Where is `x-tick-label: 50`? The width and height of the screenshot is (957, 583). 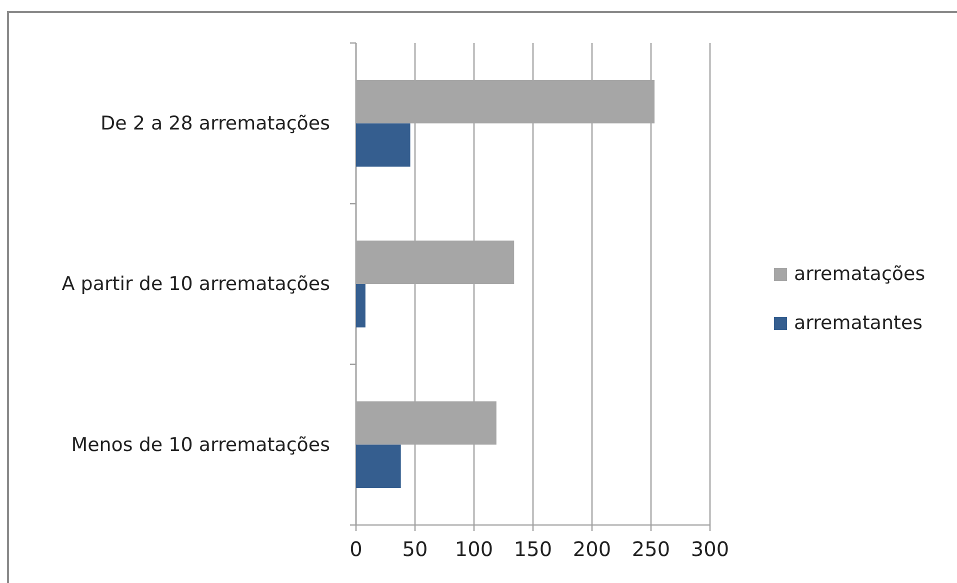
x-tick-label: 50 is located at coordinates (415, 549).